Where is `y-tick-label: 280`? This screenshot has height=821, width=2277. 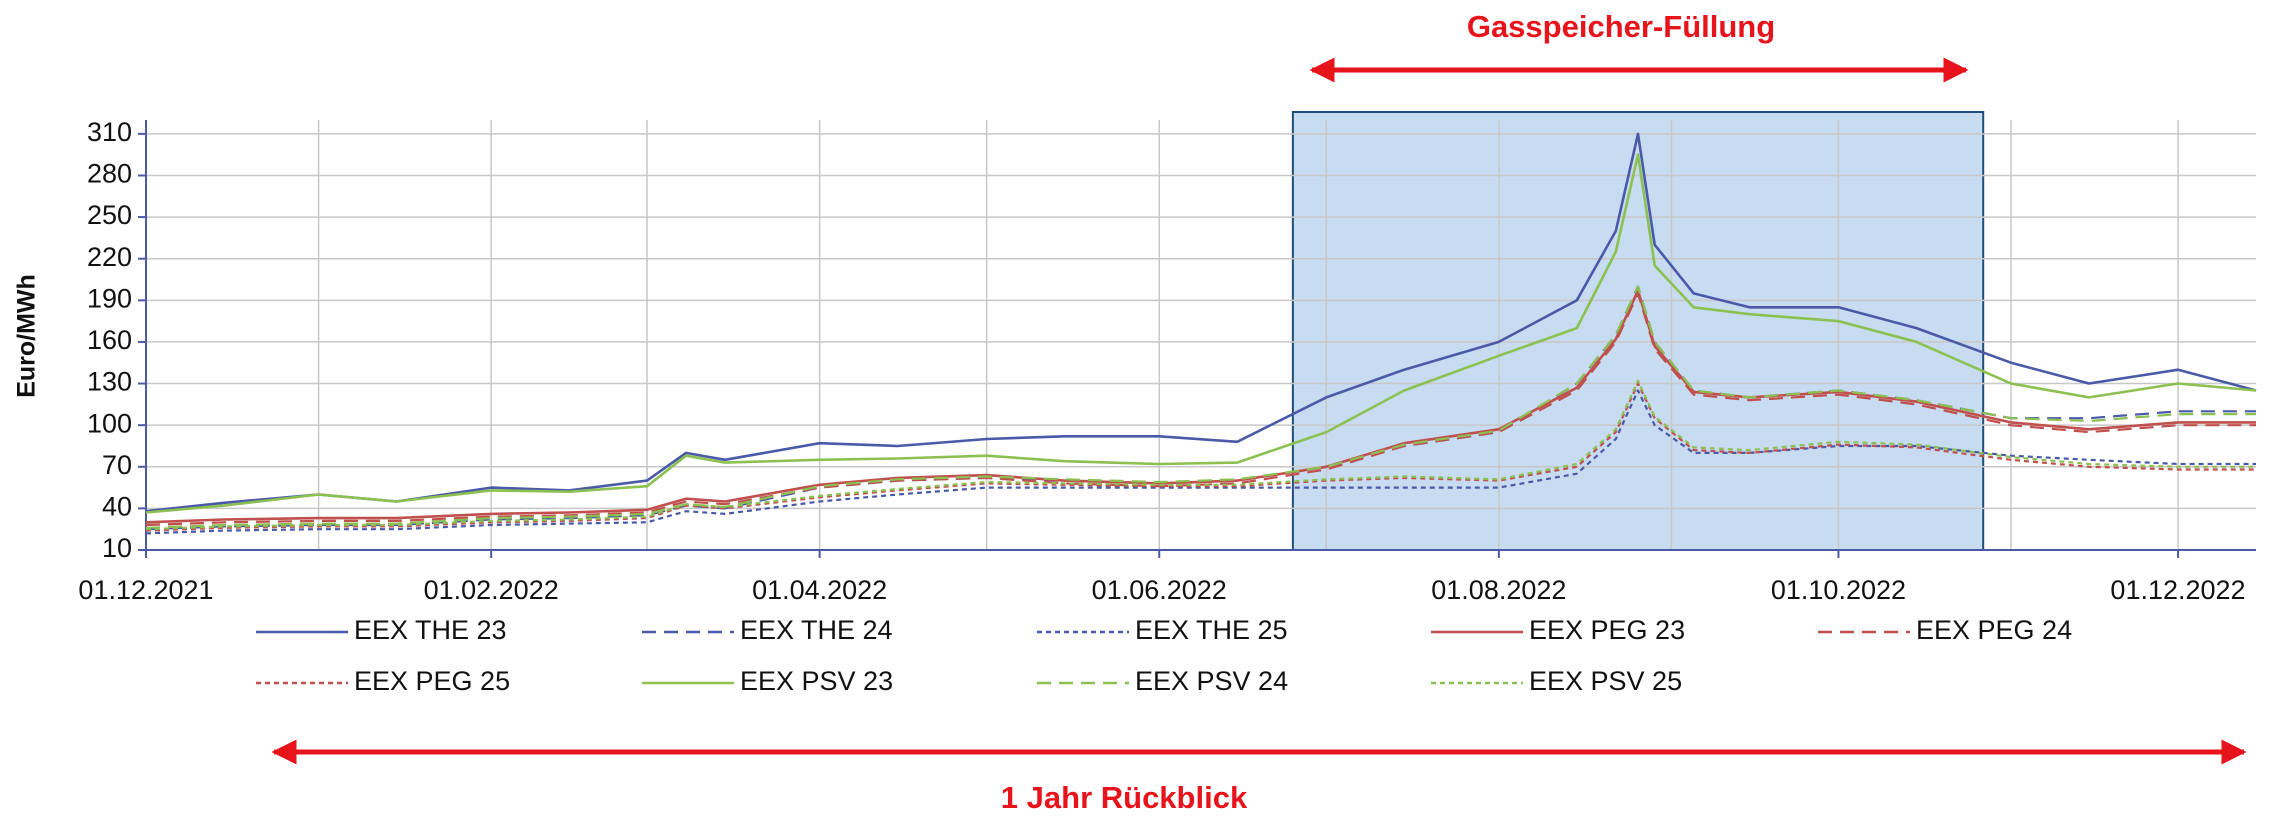
y-tick-label: 280 is located at coordinates (109, 174).